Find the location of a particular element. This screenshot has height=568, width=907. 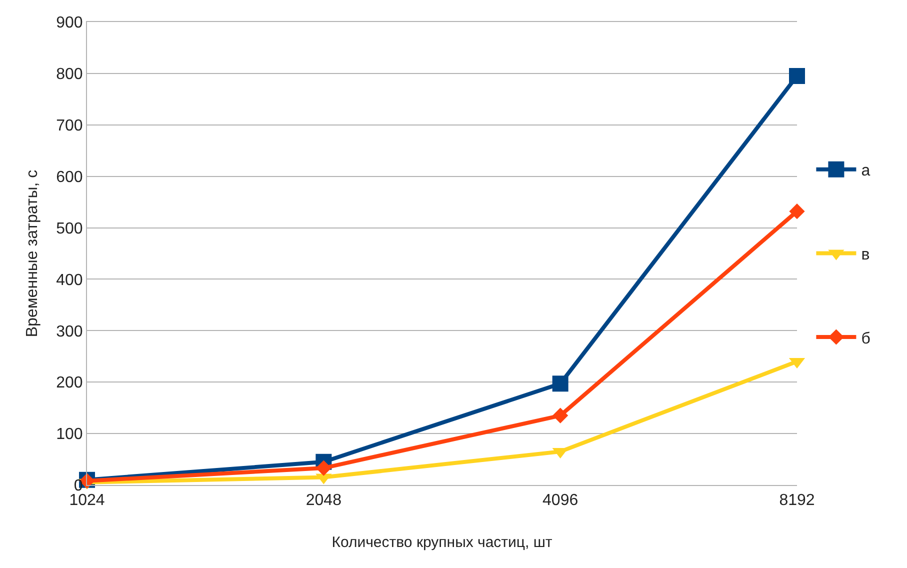

y-tick-label: 800 is located at coordinates (69, 75).